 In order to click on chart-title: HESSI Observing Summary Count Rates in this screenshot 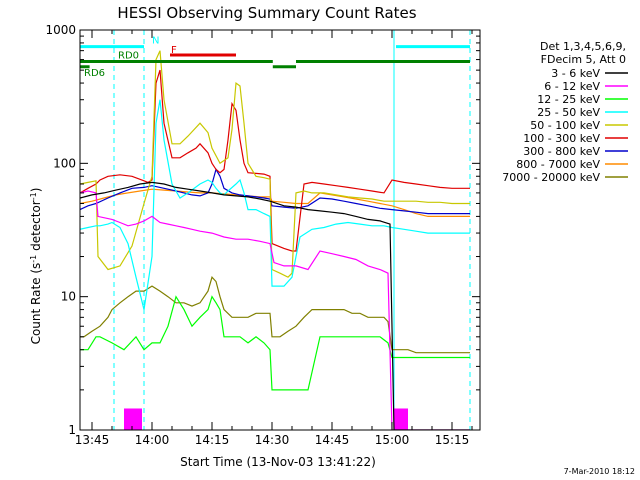, I will do `click(266, 13)`.